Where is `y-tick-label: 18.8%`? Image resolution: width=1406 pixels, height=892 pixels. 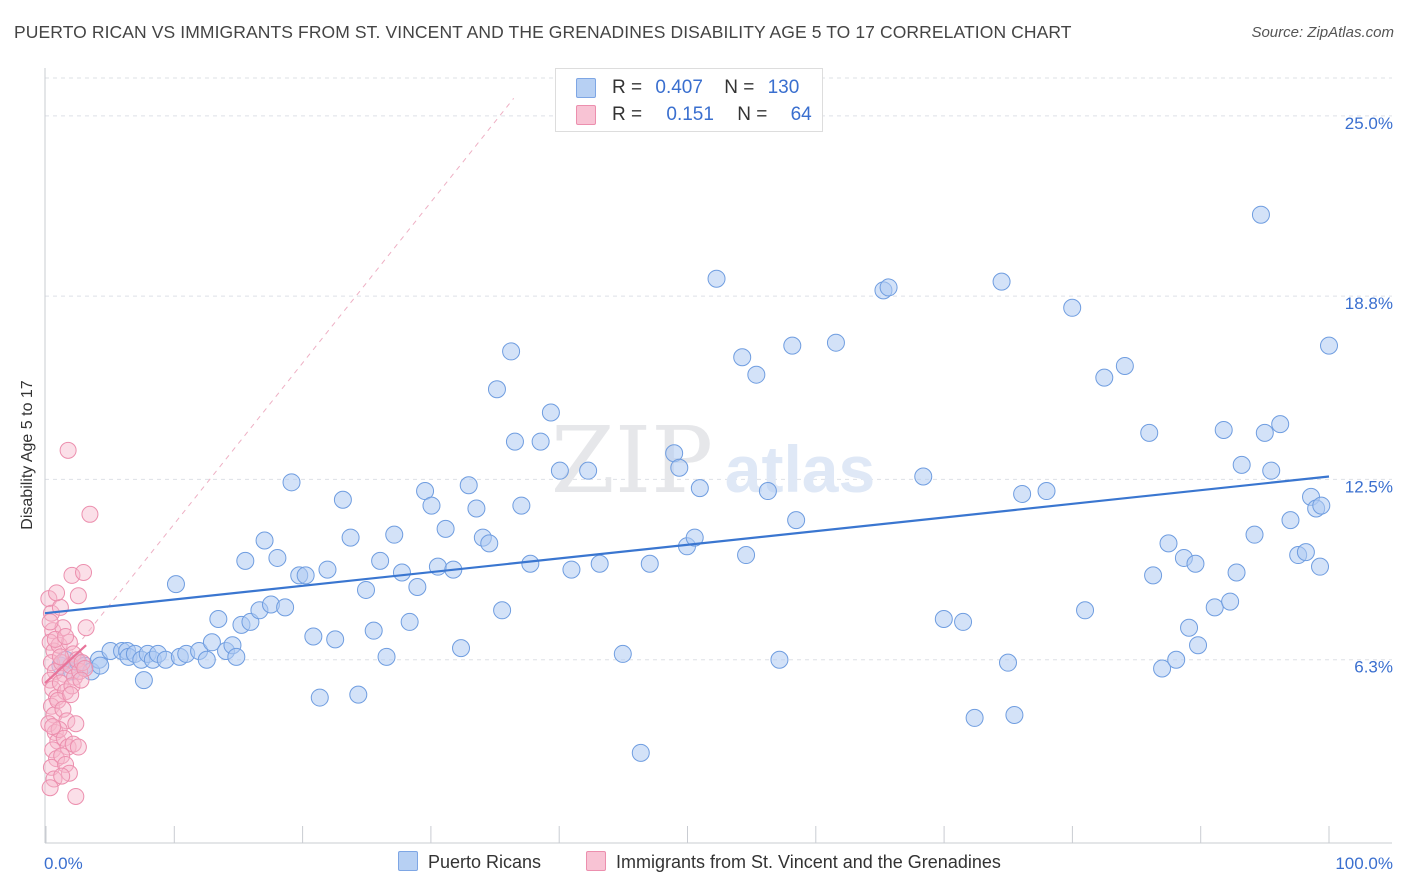
y-tick-label: 18.8% is located at coordinates (1369, 303).